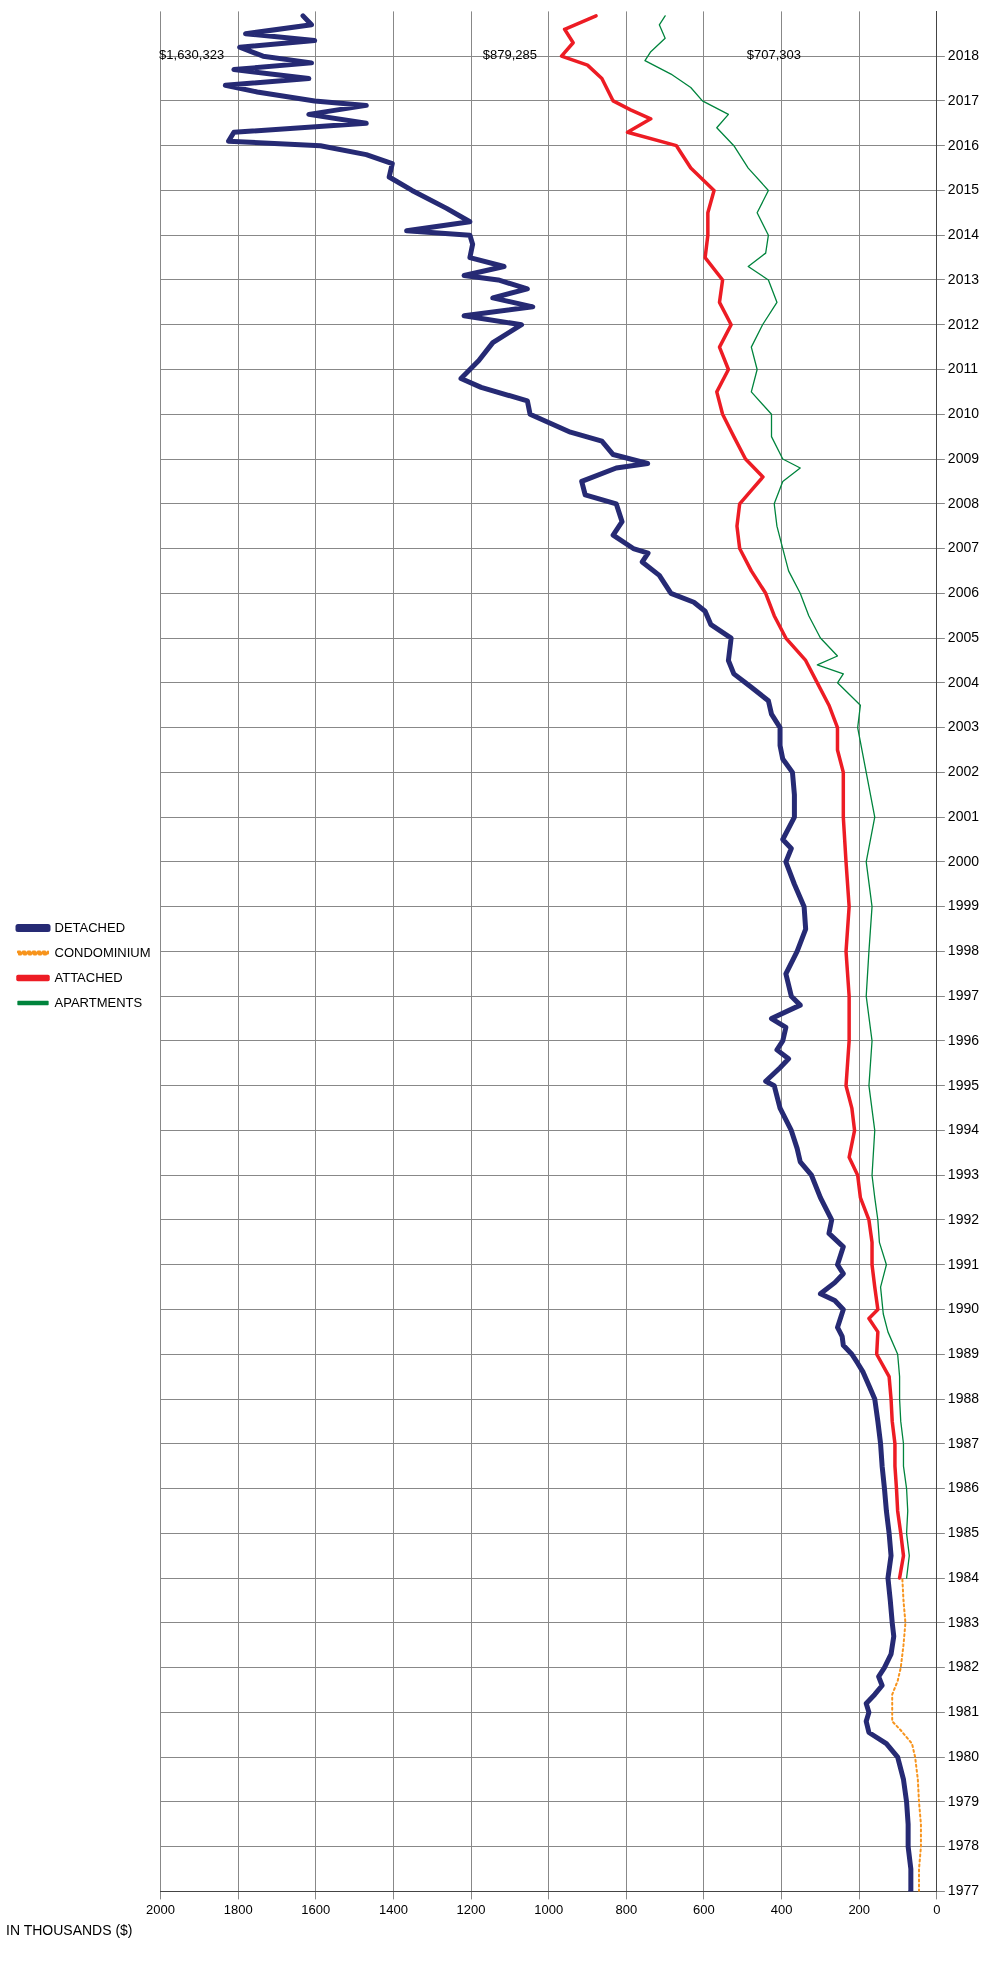 This screenshot has height=1971, width=990. Describe the element at coordinates (963, 771) in the screenshot. I see `y-tick-label: 2002` at that location.